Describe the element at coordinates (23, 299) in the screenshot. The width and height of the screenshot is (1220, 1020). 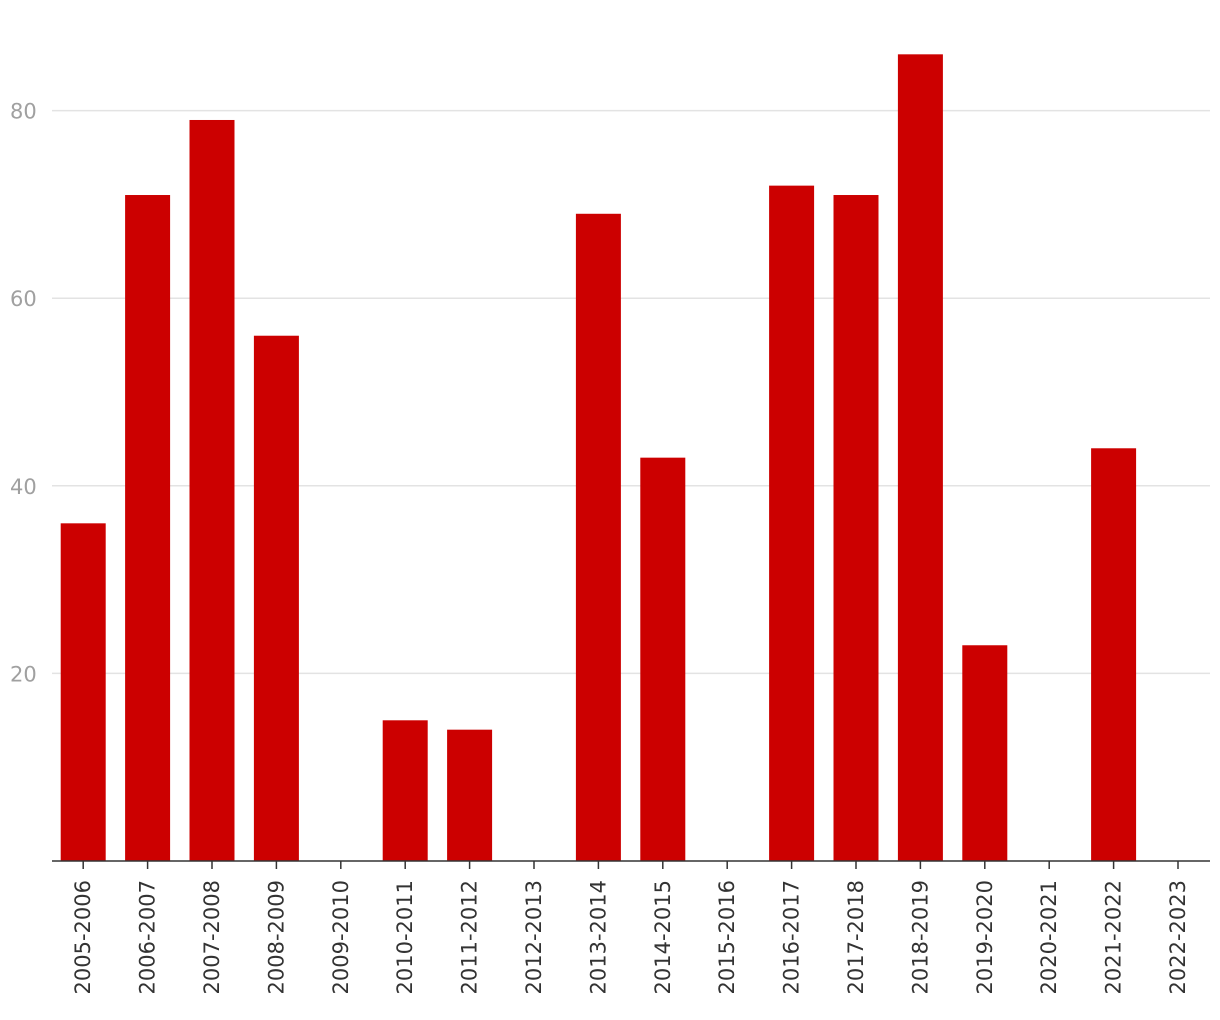
I see `y-tick-label-60: 60` at that location.